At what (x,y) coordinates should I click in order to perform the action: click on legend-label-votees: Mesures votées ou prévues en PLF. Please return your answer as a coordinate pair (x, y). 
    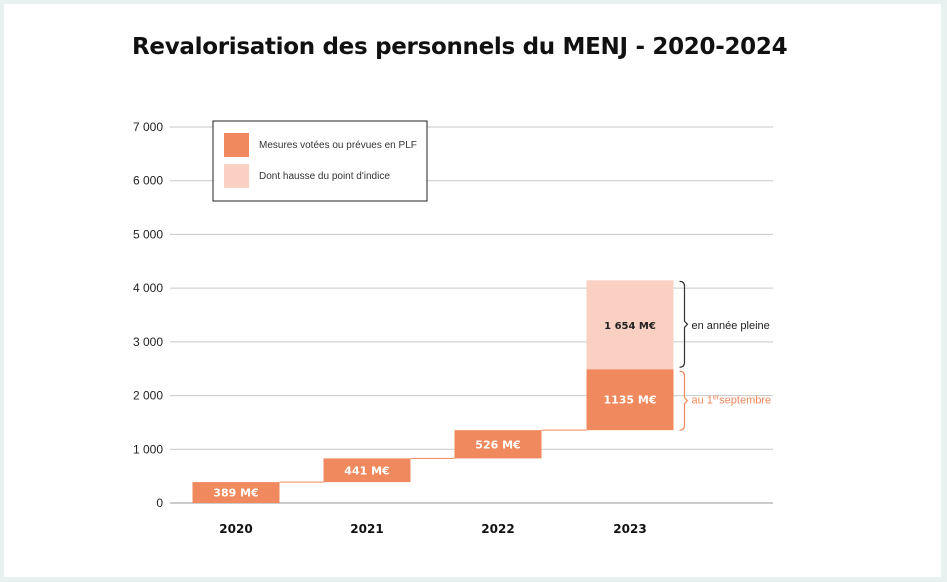
    Looking at the image, I should click on (338, 145).